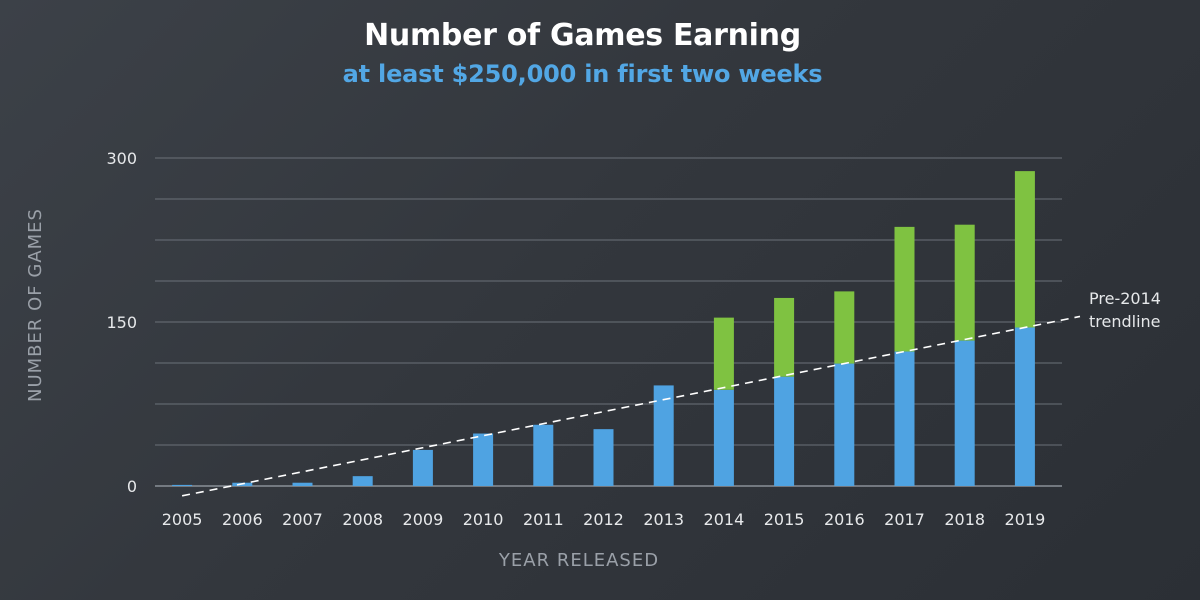  What do you see at coordinates (242, 519) in the screenshot?
I see `x-tick-label: 2006` at bounding box center [242, 519].